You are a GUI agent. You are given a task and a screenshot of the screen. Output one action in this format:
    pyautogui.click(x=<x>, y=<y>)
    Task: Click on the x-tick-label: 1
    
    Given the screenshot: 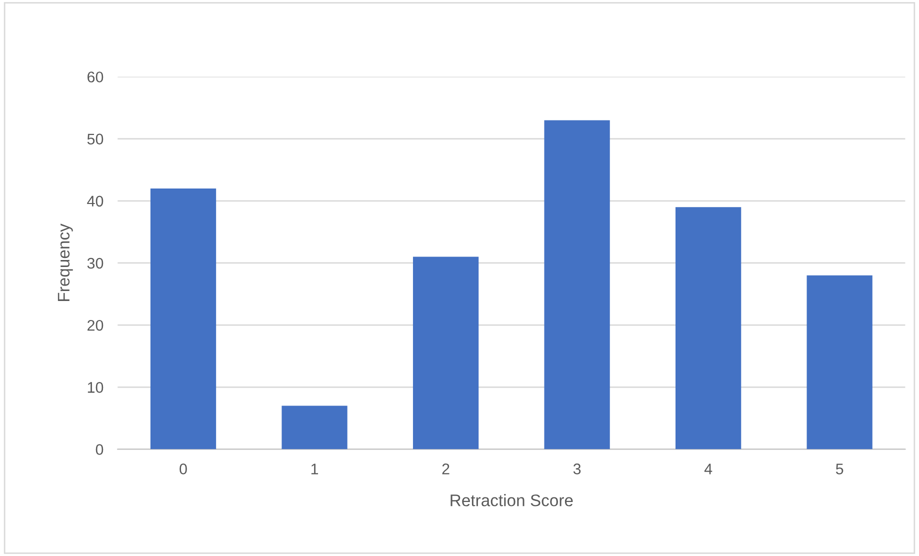 What is the action you would take?
    pyautogui.click(x=314, y=469)
    